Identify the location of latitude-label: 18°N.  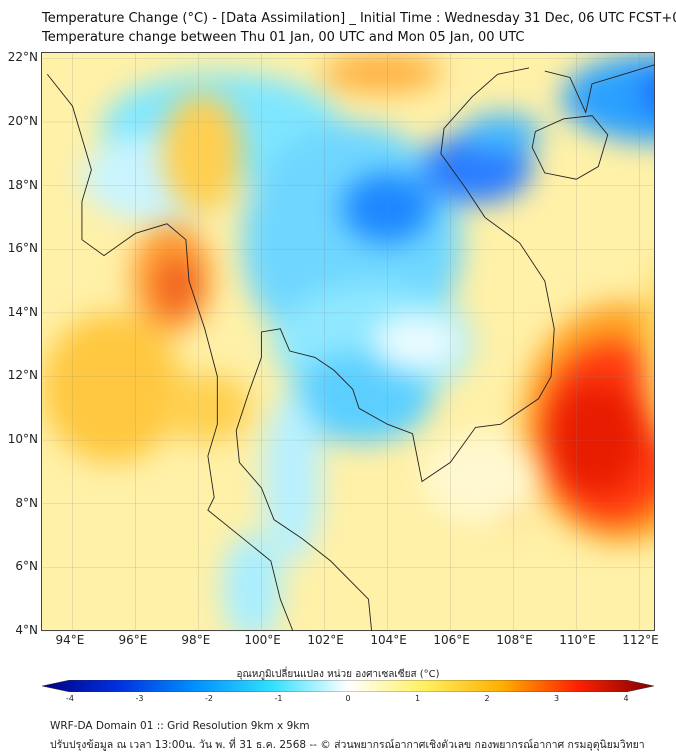
(22, 184).